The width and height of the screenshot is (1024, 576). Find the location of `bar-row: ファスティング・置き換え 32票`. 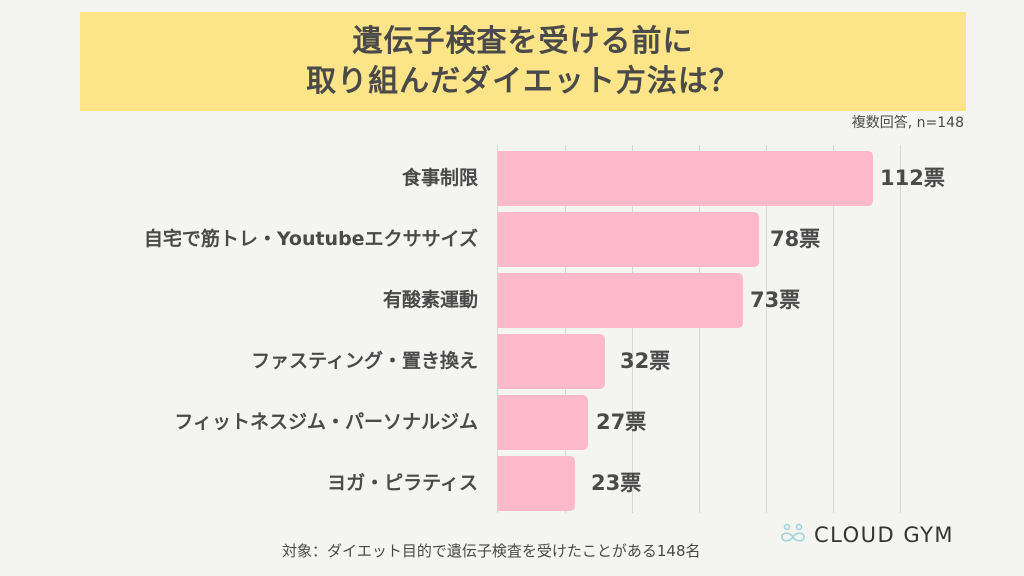

bar-row: ファスティング・置き換え 32票 is located at coordinates (512, 361).